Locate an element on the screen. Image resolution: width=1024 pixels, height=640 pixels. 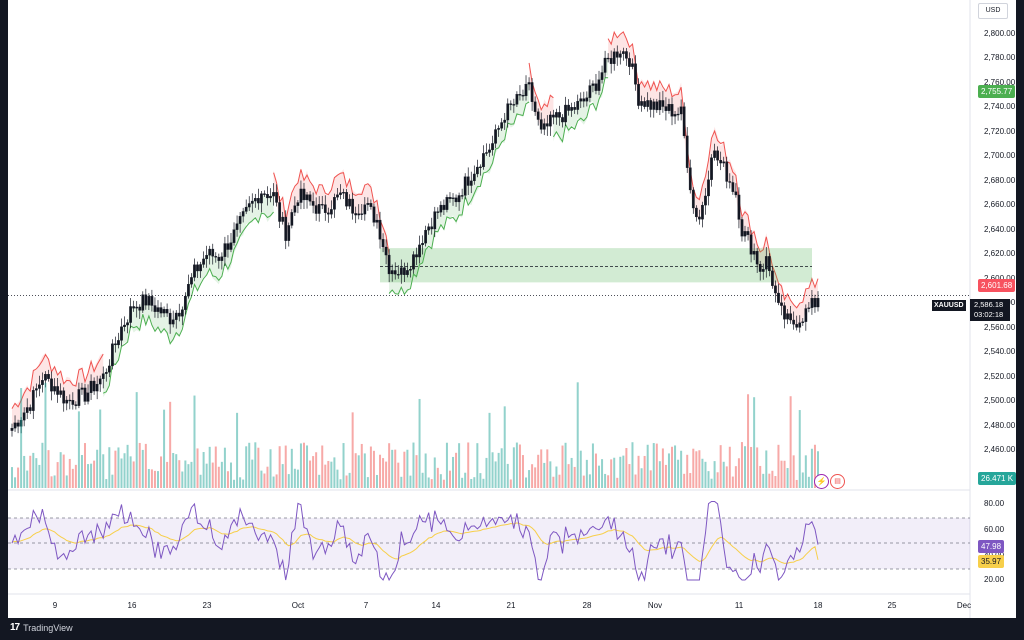
price-tick: 2,600.00 is located at coordinates (999, 278).